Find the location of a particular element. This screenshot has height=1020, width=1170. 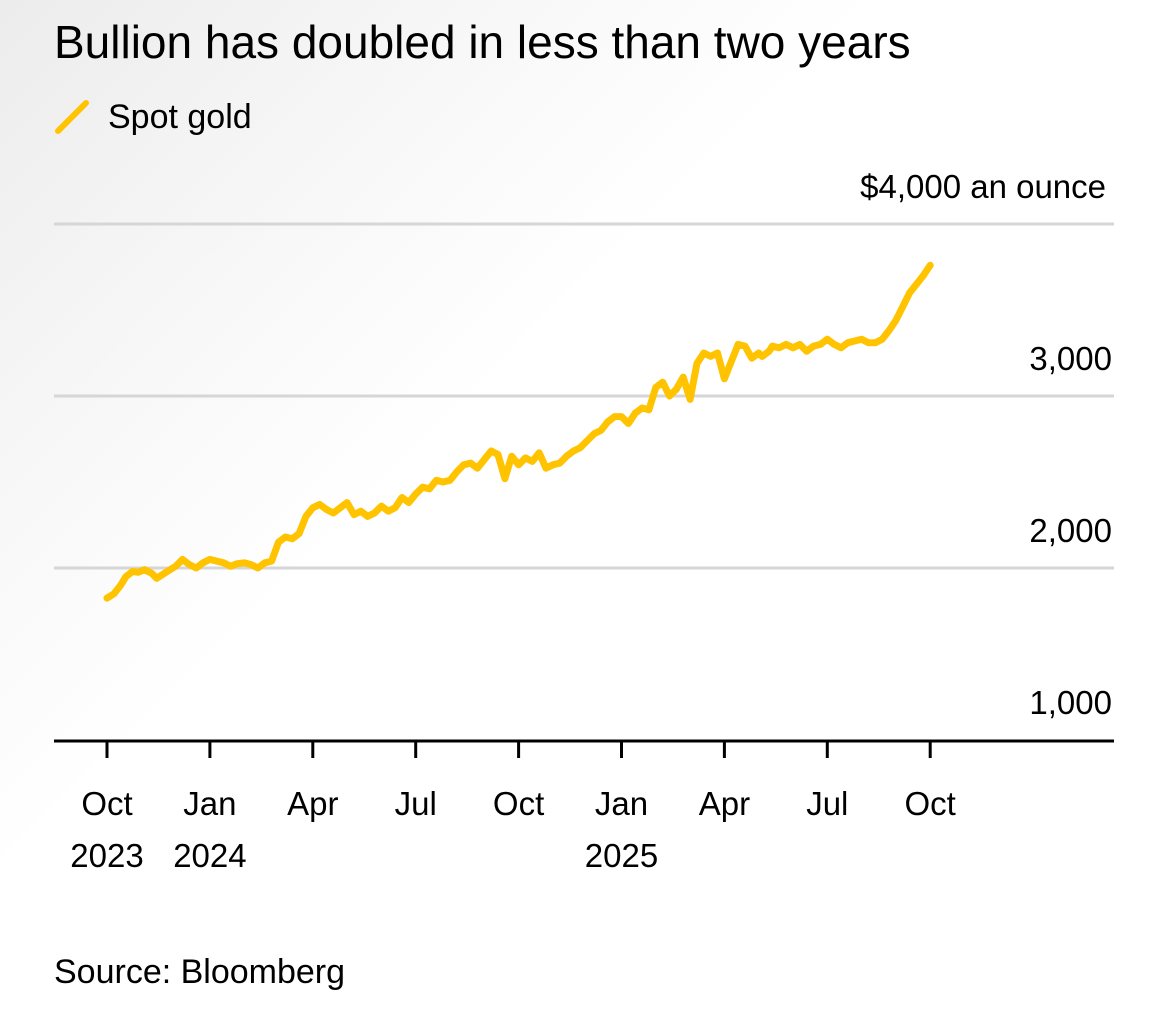

y-tick-label-1000: 1,000 is located at coordinates (1070, 702).